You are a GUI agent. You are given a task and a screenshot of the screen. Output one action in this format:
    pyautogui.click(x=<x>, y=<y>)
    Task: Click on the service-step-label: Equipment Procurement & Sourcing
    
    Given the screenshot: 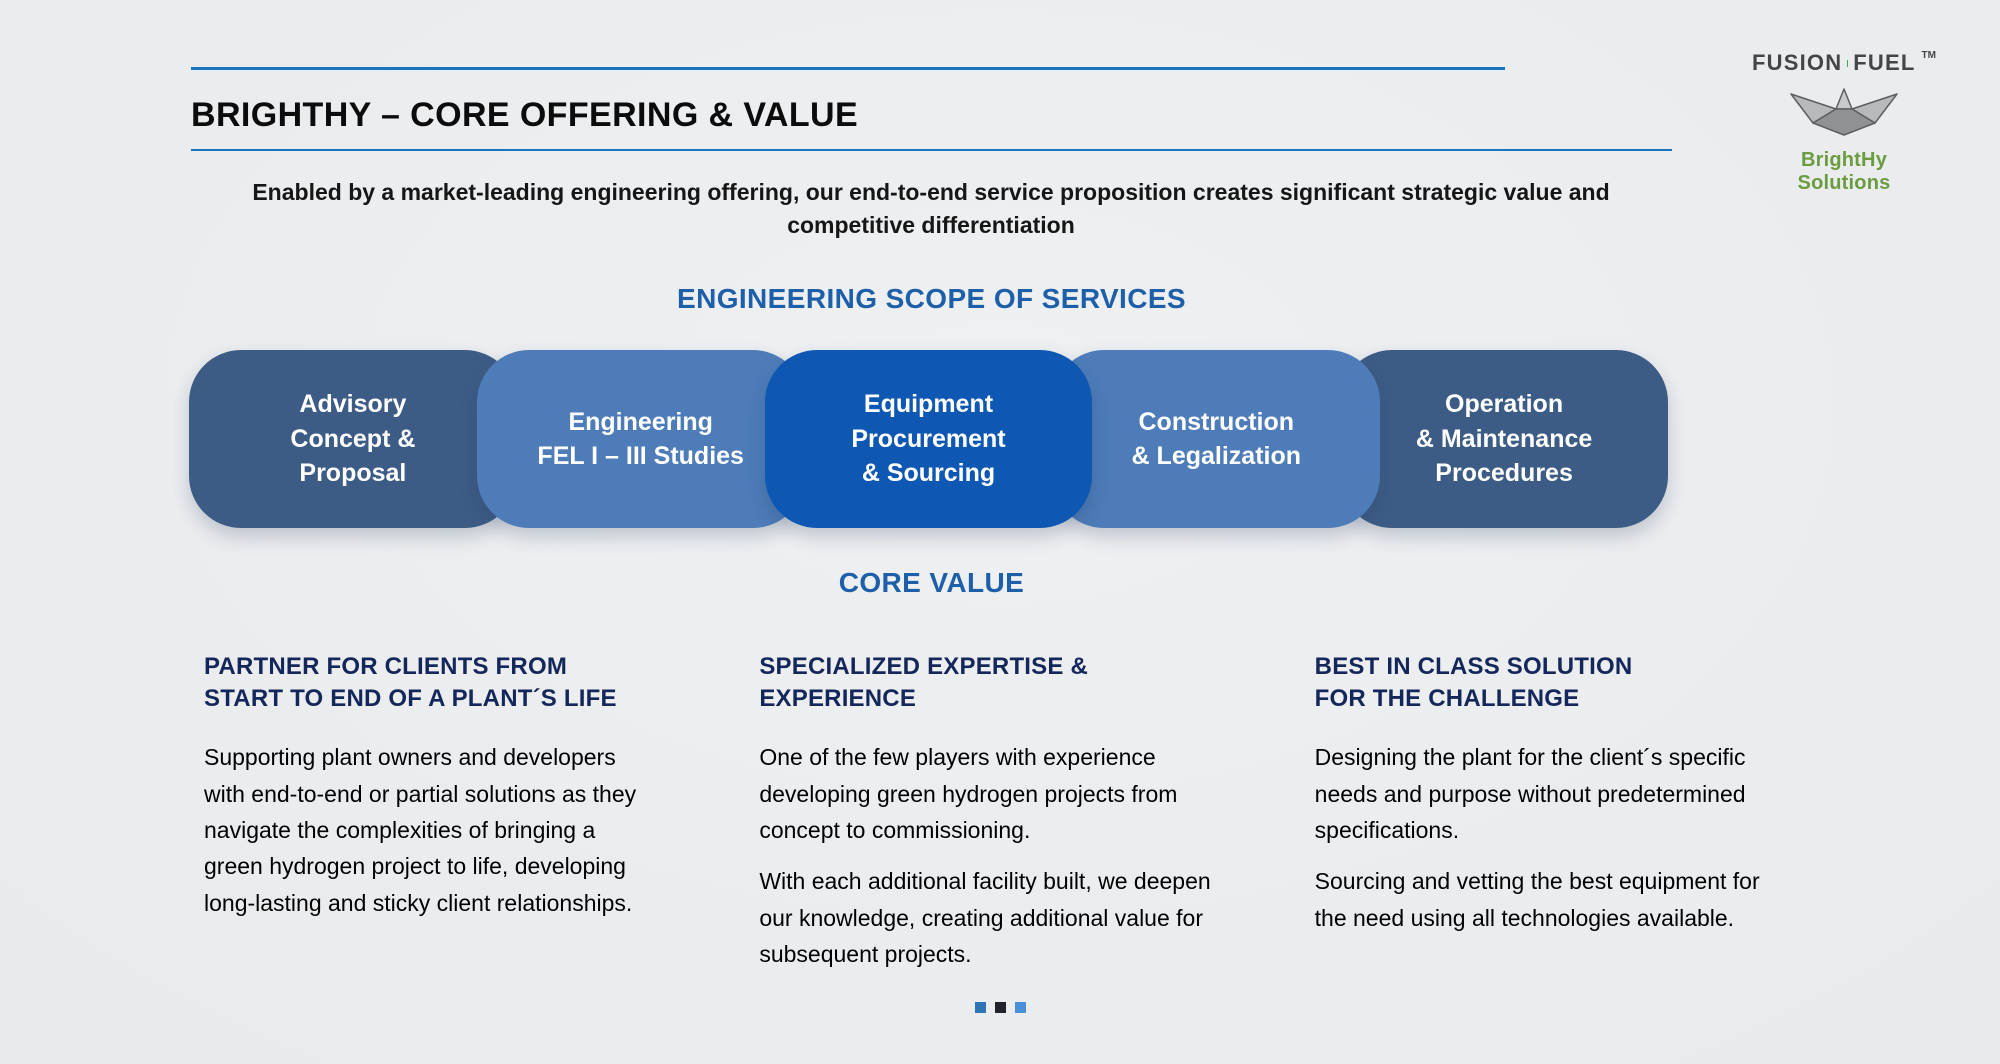 What is the action you would take?
    pyautogui.click(x=928, y=439)
    